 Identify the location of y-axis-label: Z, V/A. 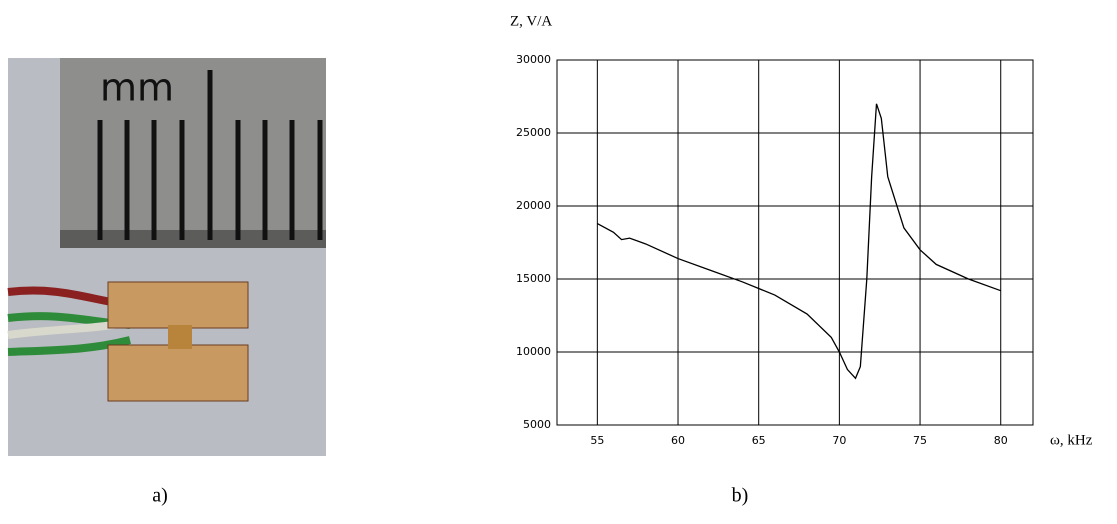
(531, 21).